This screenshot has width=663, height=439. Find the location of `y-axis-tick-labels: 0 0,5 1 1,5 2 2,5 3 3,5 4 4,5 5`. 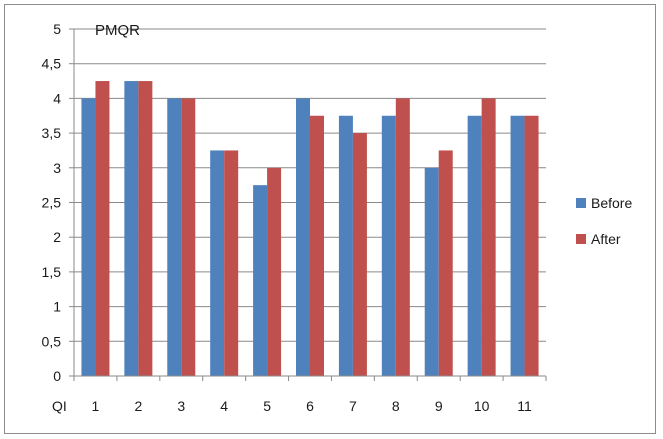

y-axis-tick-labels: 0 0,5 1 1,5 2 2,5 3 3,5 4 4,5 5 is located at coordinates (52, 202).